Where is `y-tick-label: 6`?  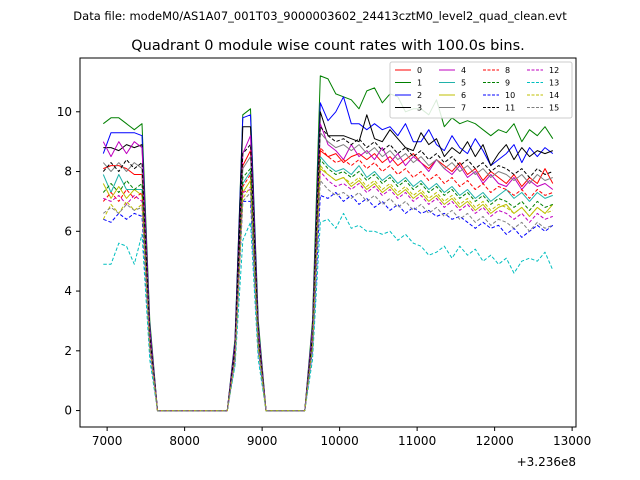
y-tick-label: 6 is located at coordinates (68, 231).